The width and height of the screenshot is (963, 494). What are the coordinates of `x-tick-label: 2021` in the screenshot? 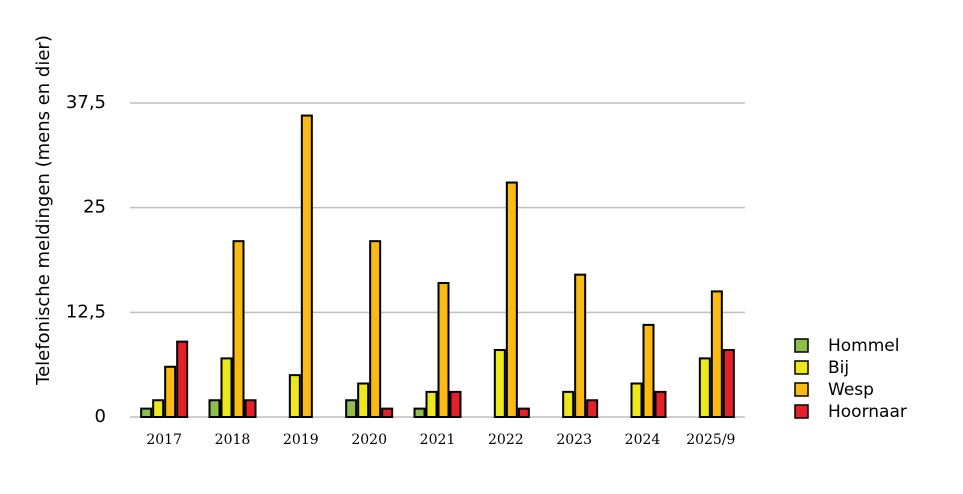 It's located at (438, 440).